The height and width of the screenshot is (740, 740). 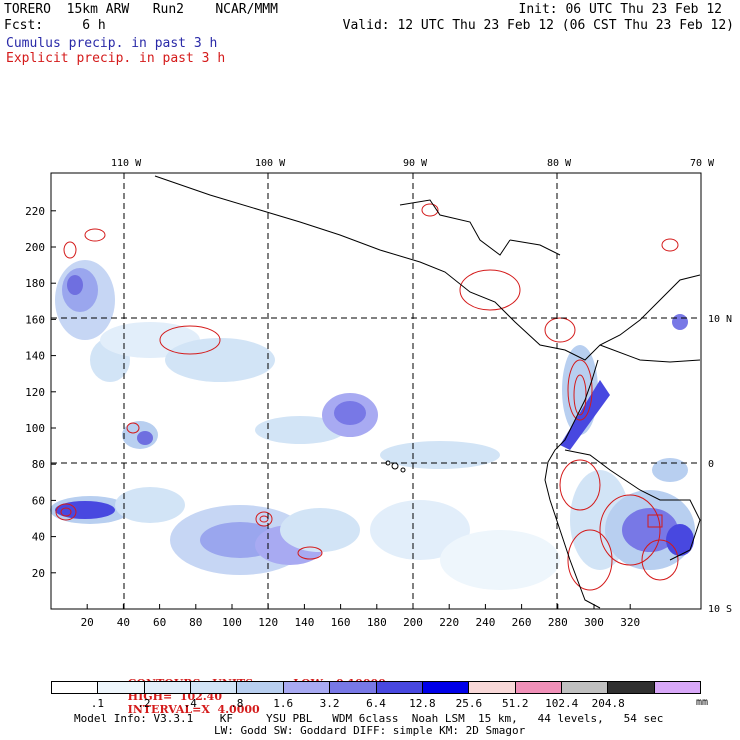 What do you see at coordinates (159, 622) in the screenshot?
I see `x-tick-label: 60` at bounding box center [159, 622].